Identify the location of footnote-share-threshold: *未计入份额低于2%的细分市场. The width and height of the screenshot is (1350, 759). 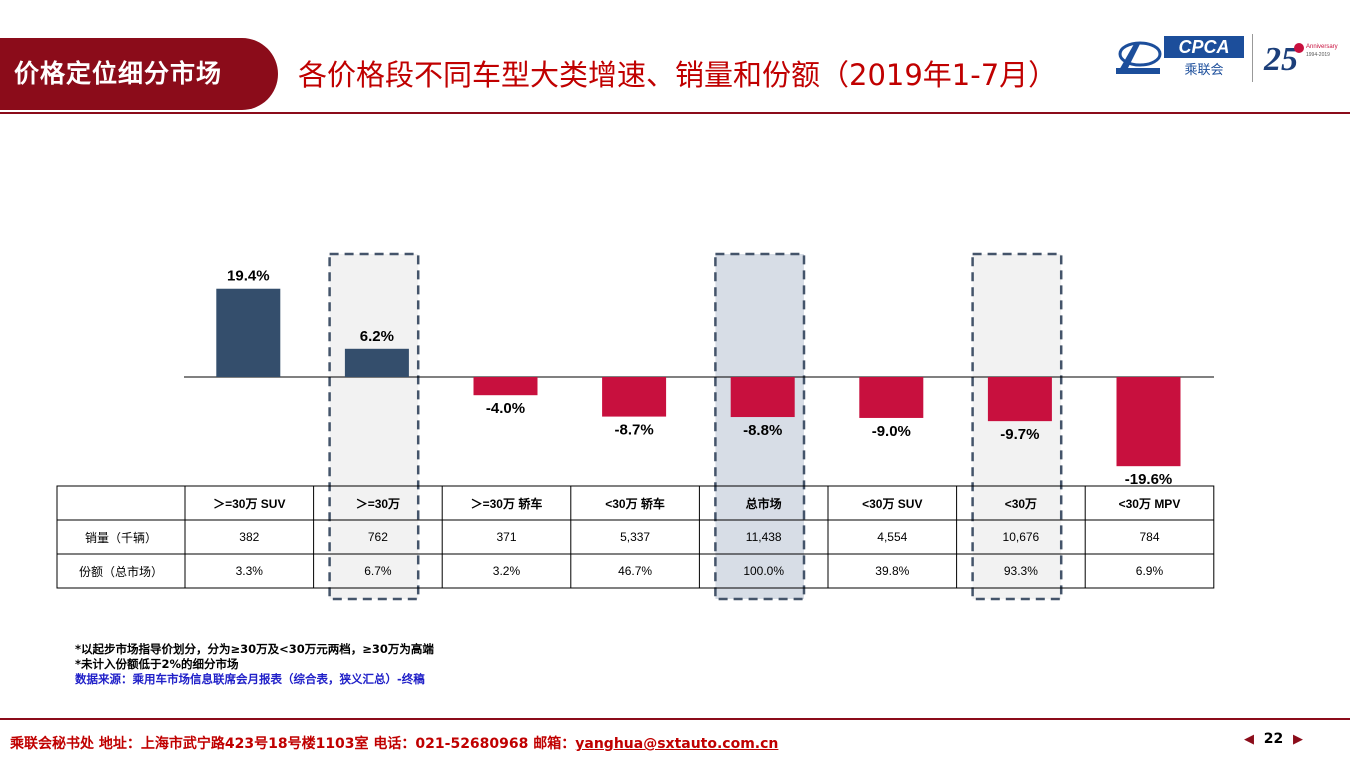
(157, 664).